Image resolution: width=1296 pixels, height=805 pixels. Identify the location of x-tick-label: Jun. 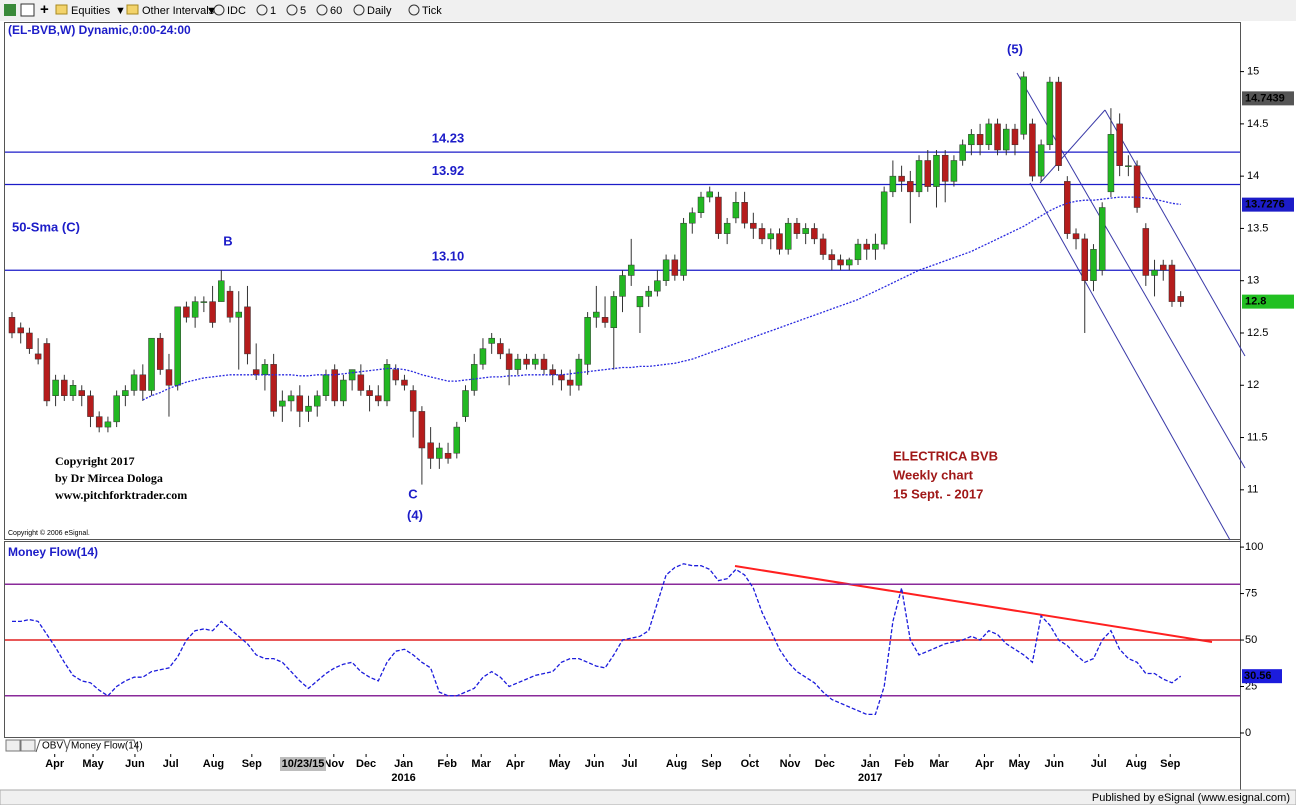
(1054, 764).